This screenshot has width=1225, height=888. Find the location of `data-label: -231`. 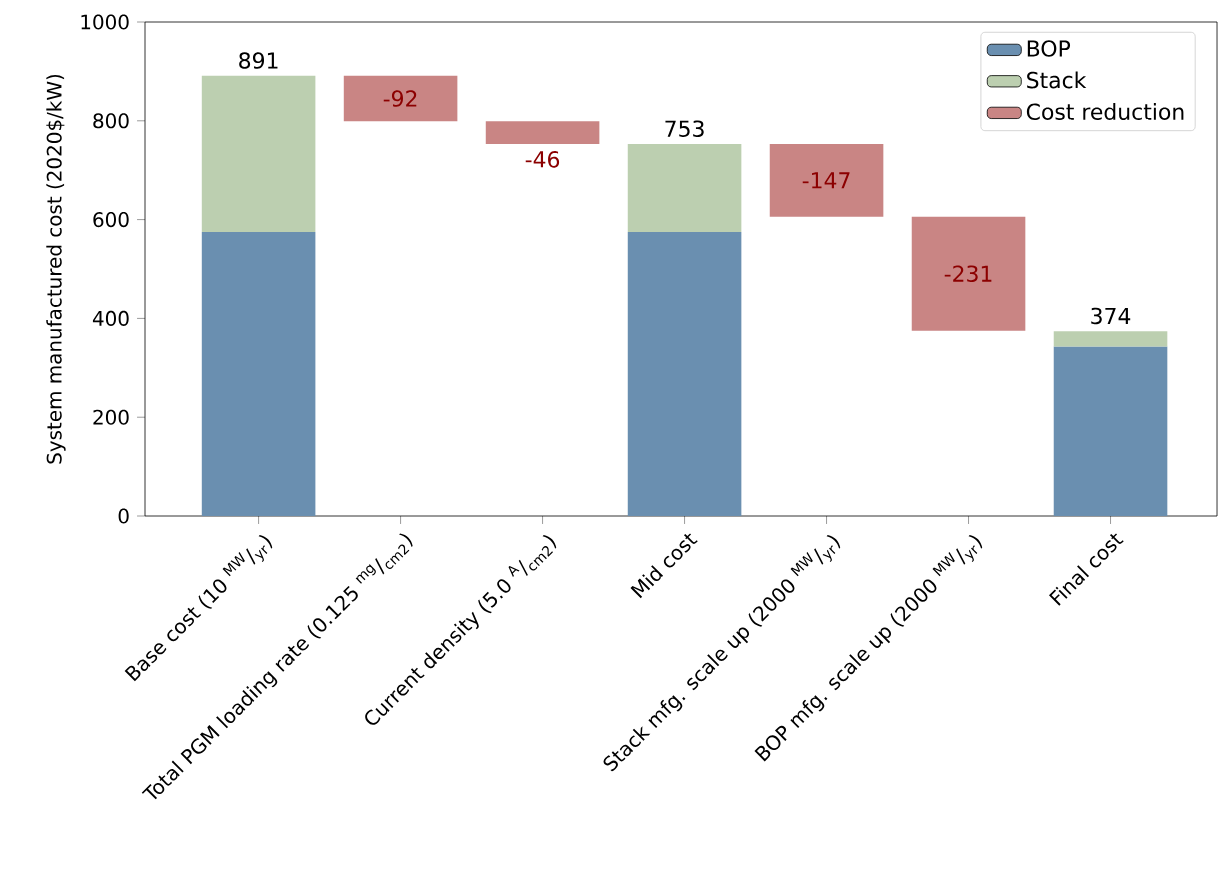

data-label: -231 is located at coordinates (968, 273).